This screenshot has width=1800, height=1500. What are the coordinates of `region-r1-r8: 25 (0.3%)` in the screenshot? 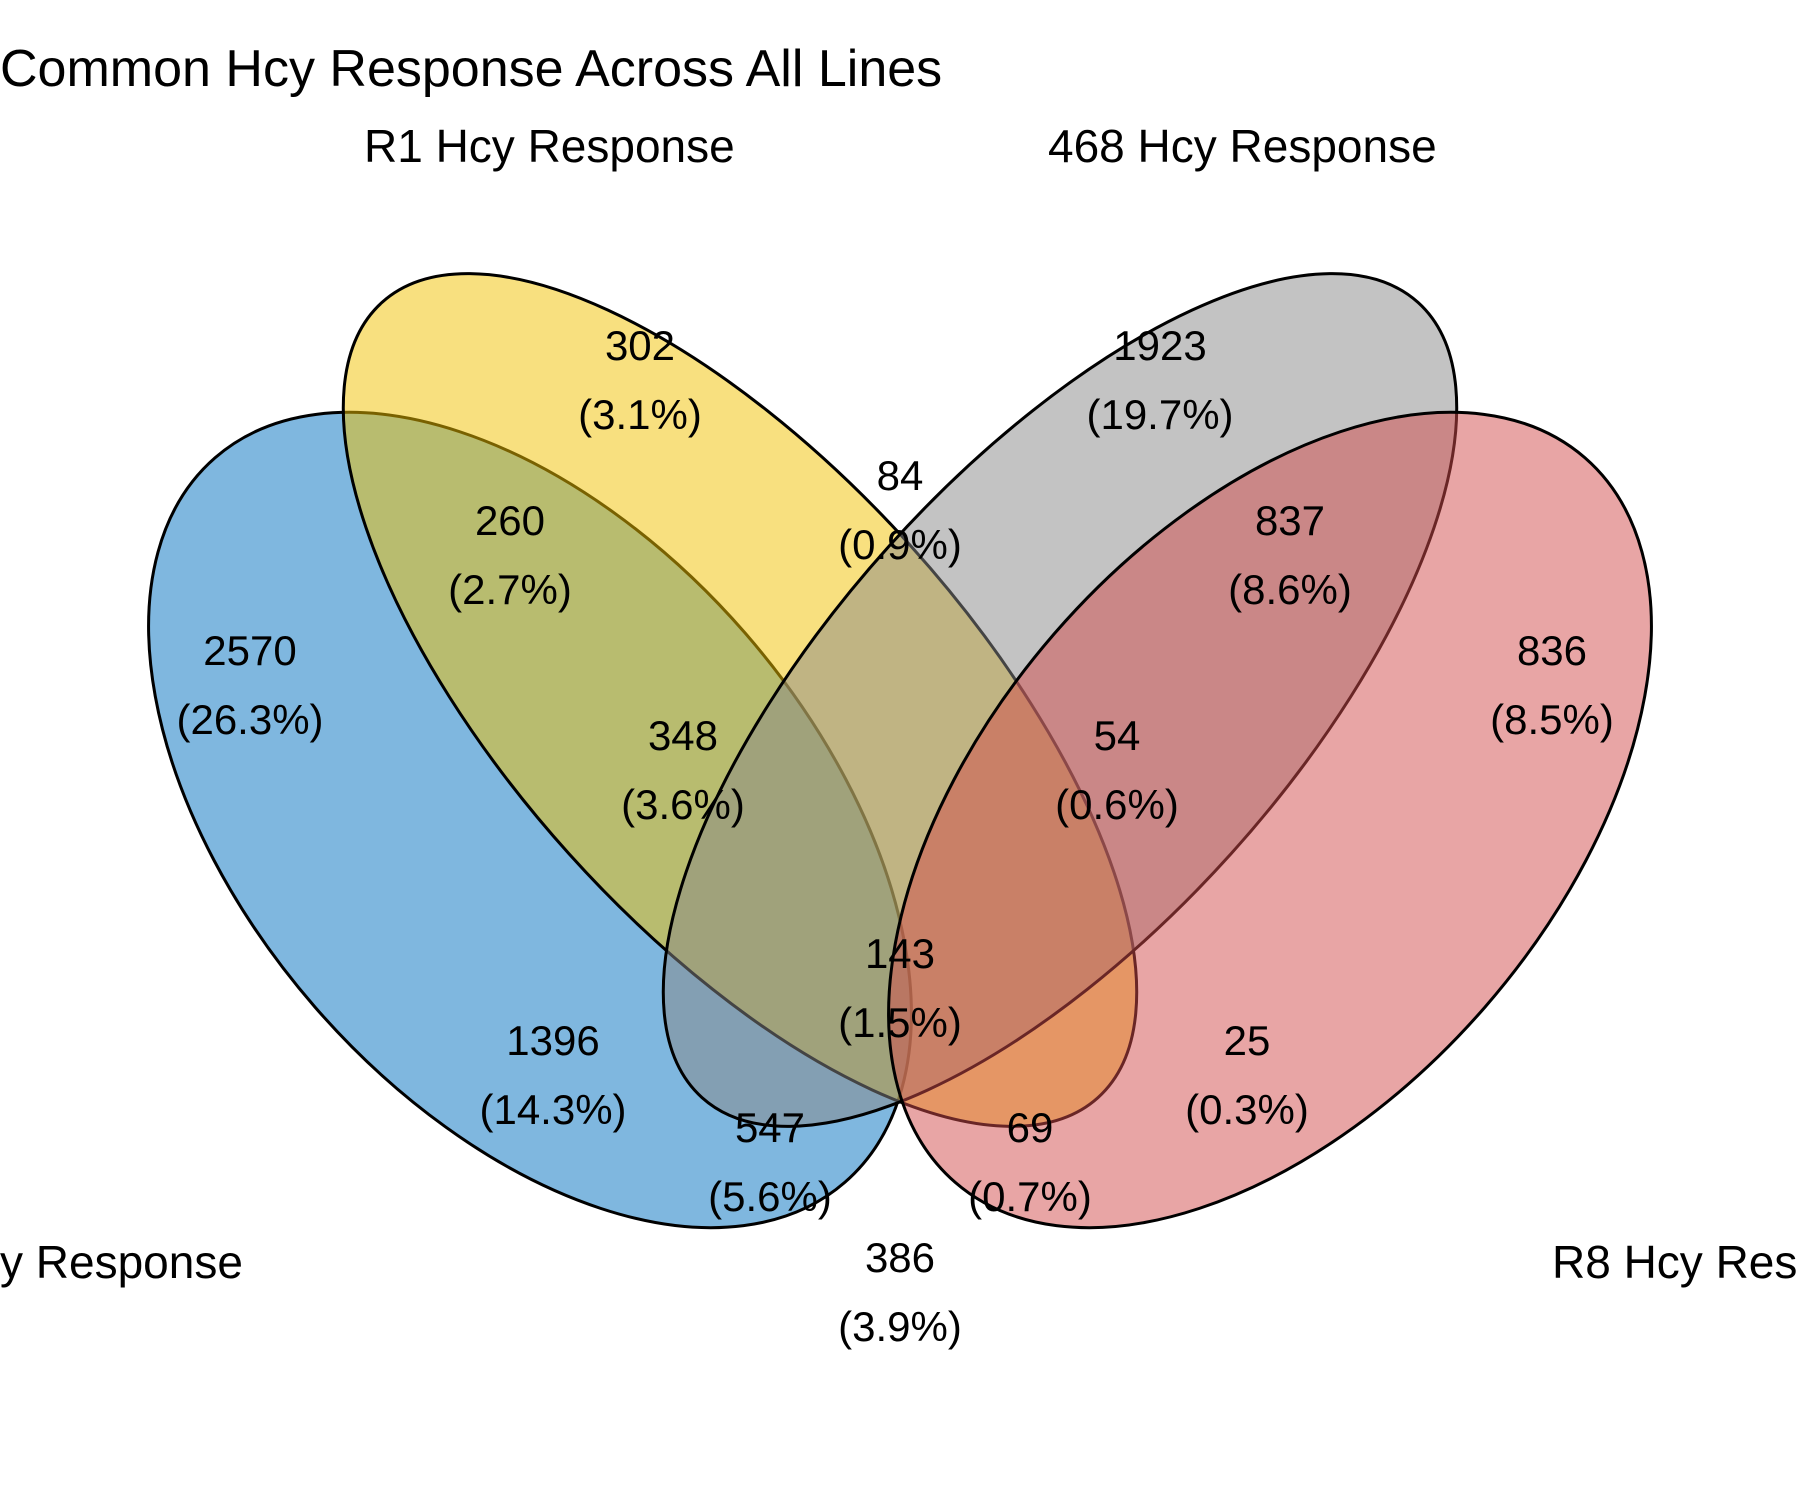 It's located at (1247, 1075).